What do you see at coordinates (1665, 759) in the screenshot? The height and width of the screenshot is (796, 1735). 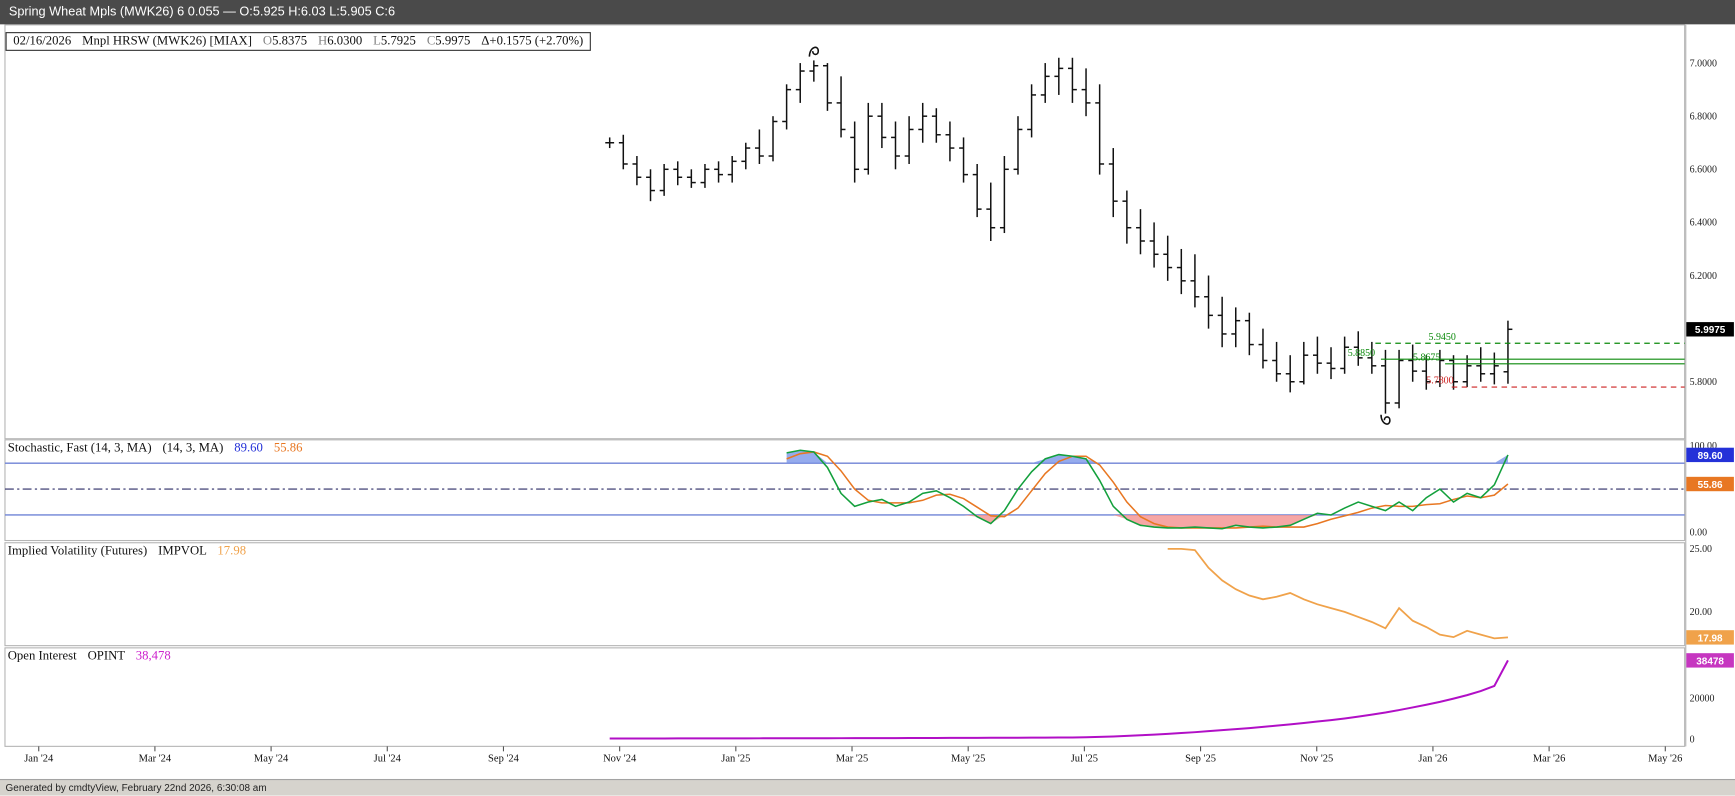 I see `time-axis-label: May '26` at bounding box center [1665, 759].